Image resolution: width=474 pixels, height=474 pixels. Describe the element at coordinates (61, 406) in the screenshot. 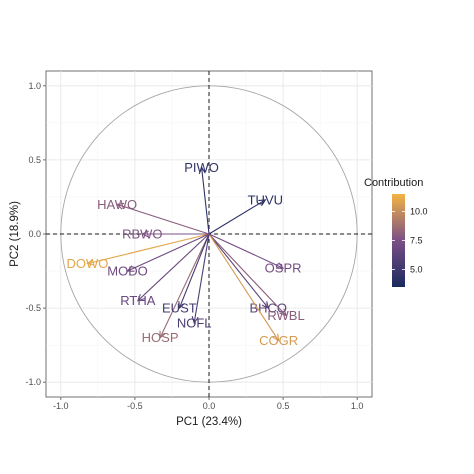

I see `x-tick-label: -1.0` at that location.